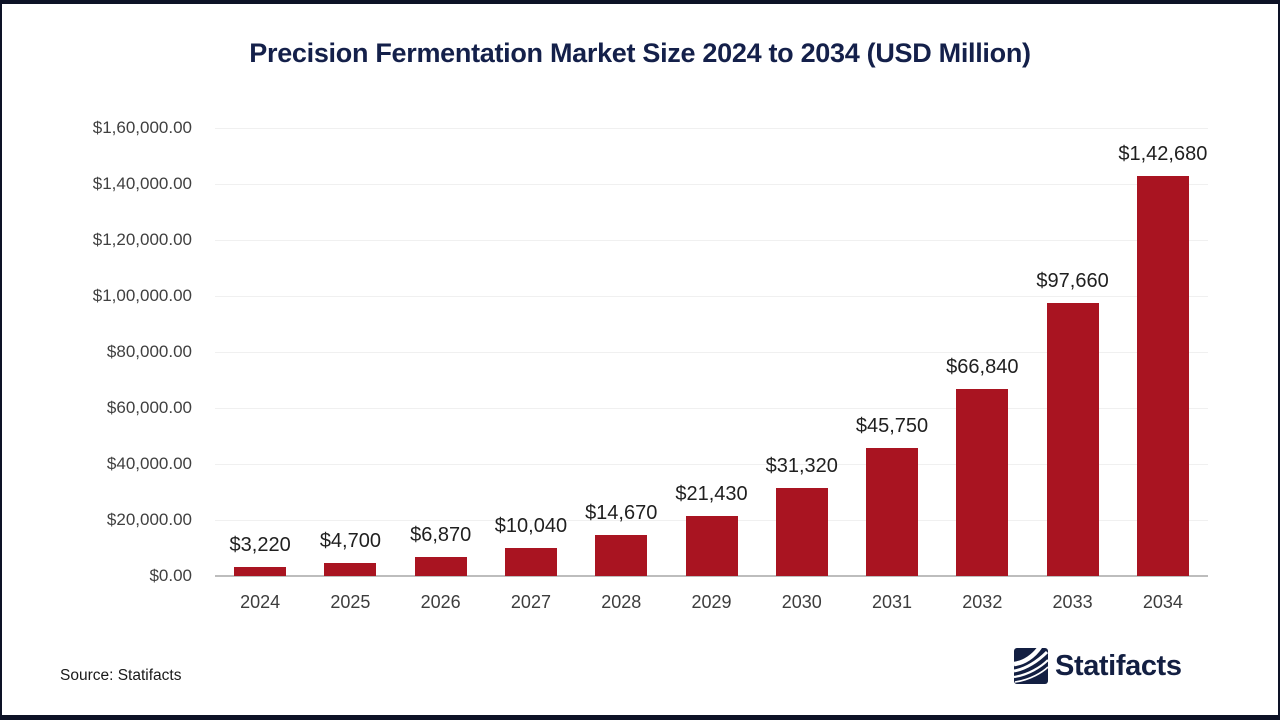  What do you see at coordinates (801, 466) in the screenshot?
I see `bar-value-label: $31,320` at bounding box center [801, 466].